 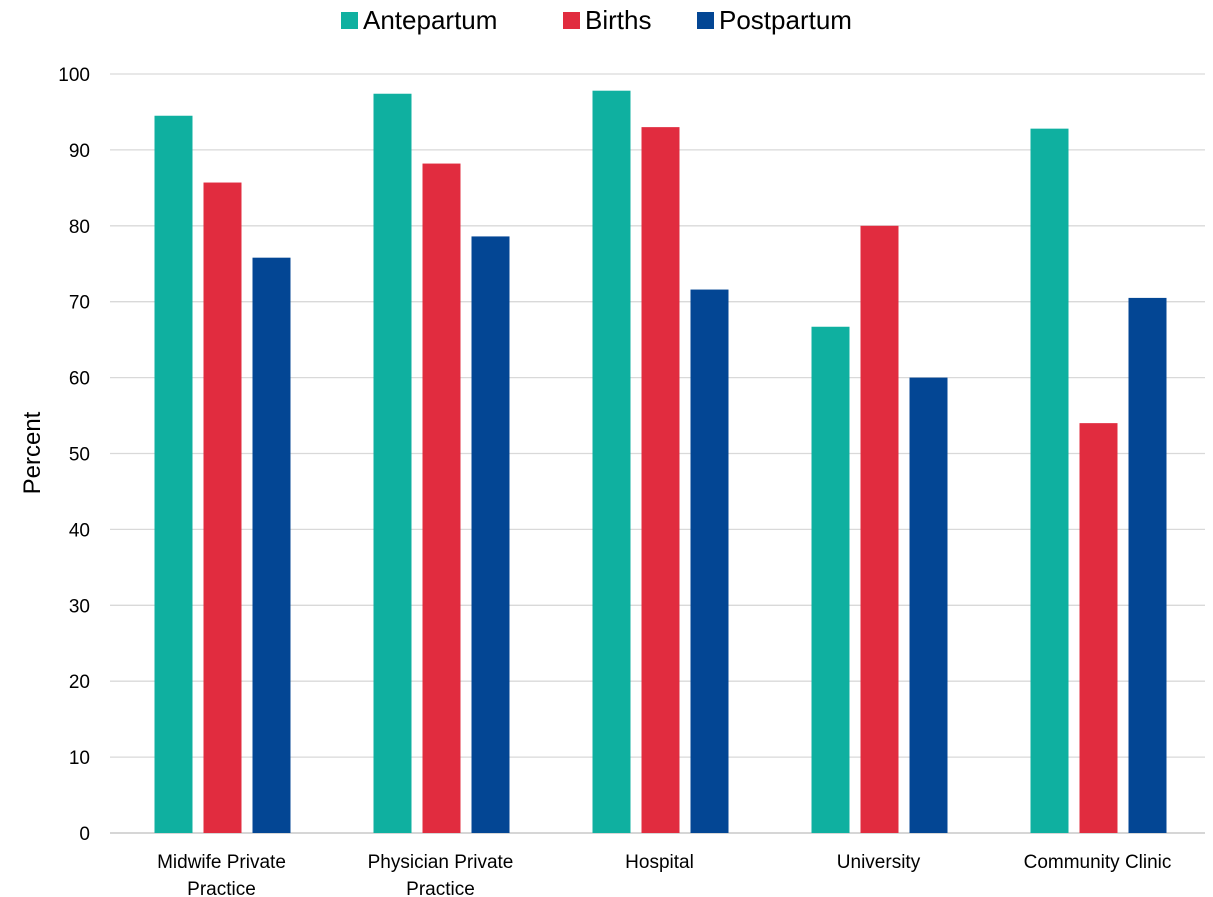 I want to click on x-tick-label: Physician Private, so click(x=441, y=862).